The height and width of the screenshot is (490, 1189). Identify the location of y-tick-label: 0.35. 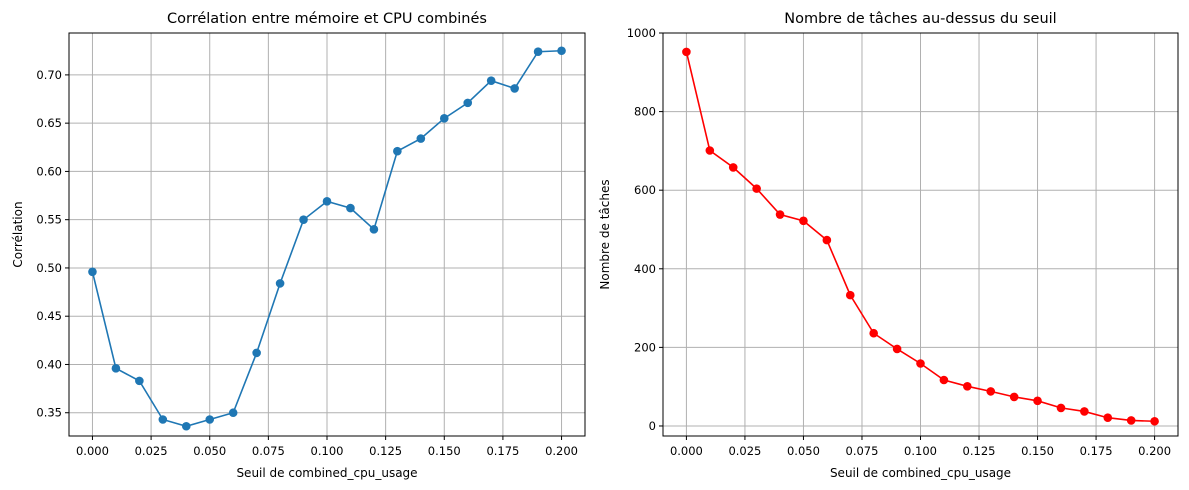
(49, 413).